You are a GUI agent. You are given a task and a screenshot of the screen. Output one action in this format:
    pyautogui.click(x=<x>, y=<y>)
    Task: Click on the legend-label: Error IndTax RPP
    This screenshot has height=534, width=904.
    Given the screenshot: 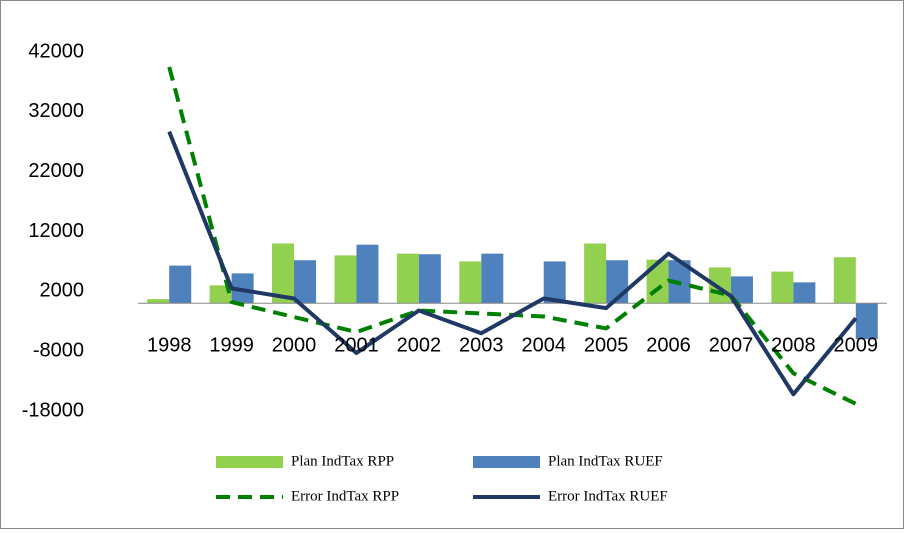 What is the action you would take?
    pyautogui.click(x=345, y=496)
    